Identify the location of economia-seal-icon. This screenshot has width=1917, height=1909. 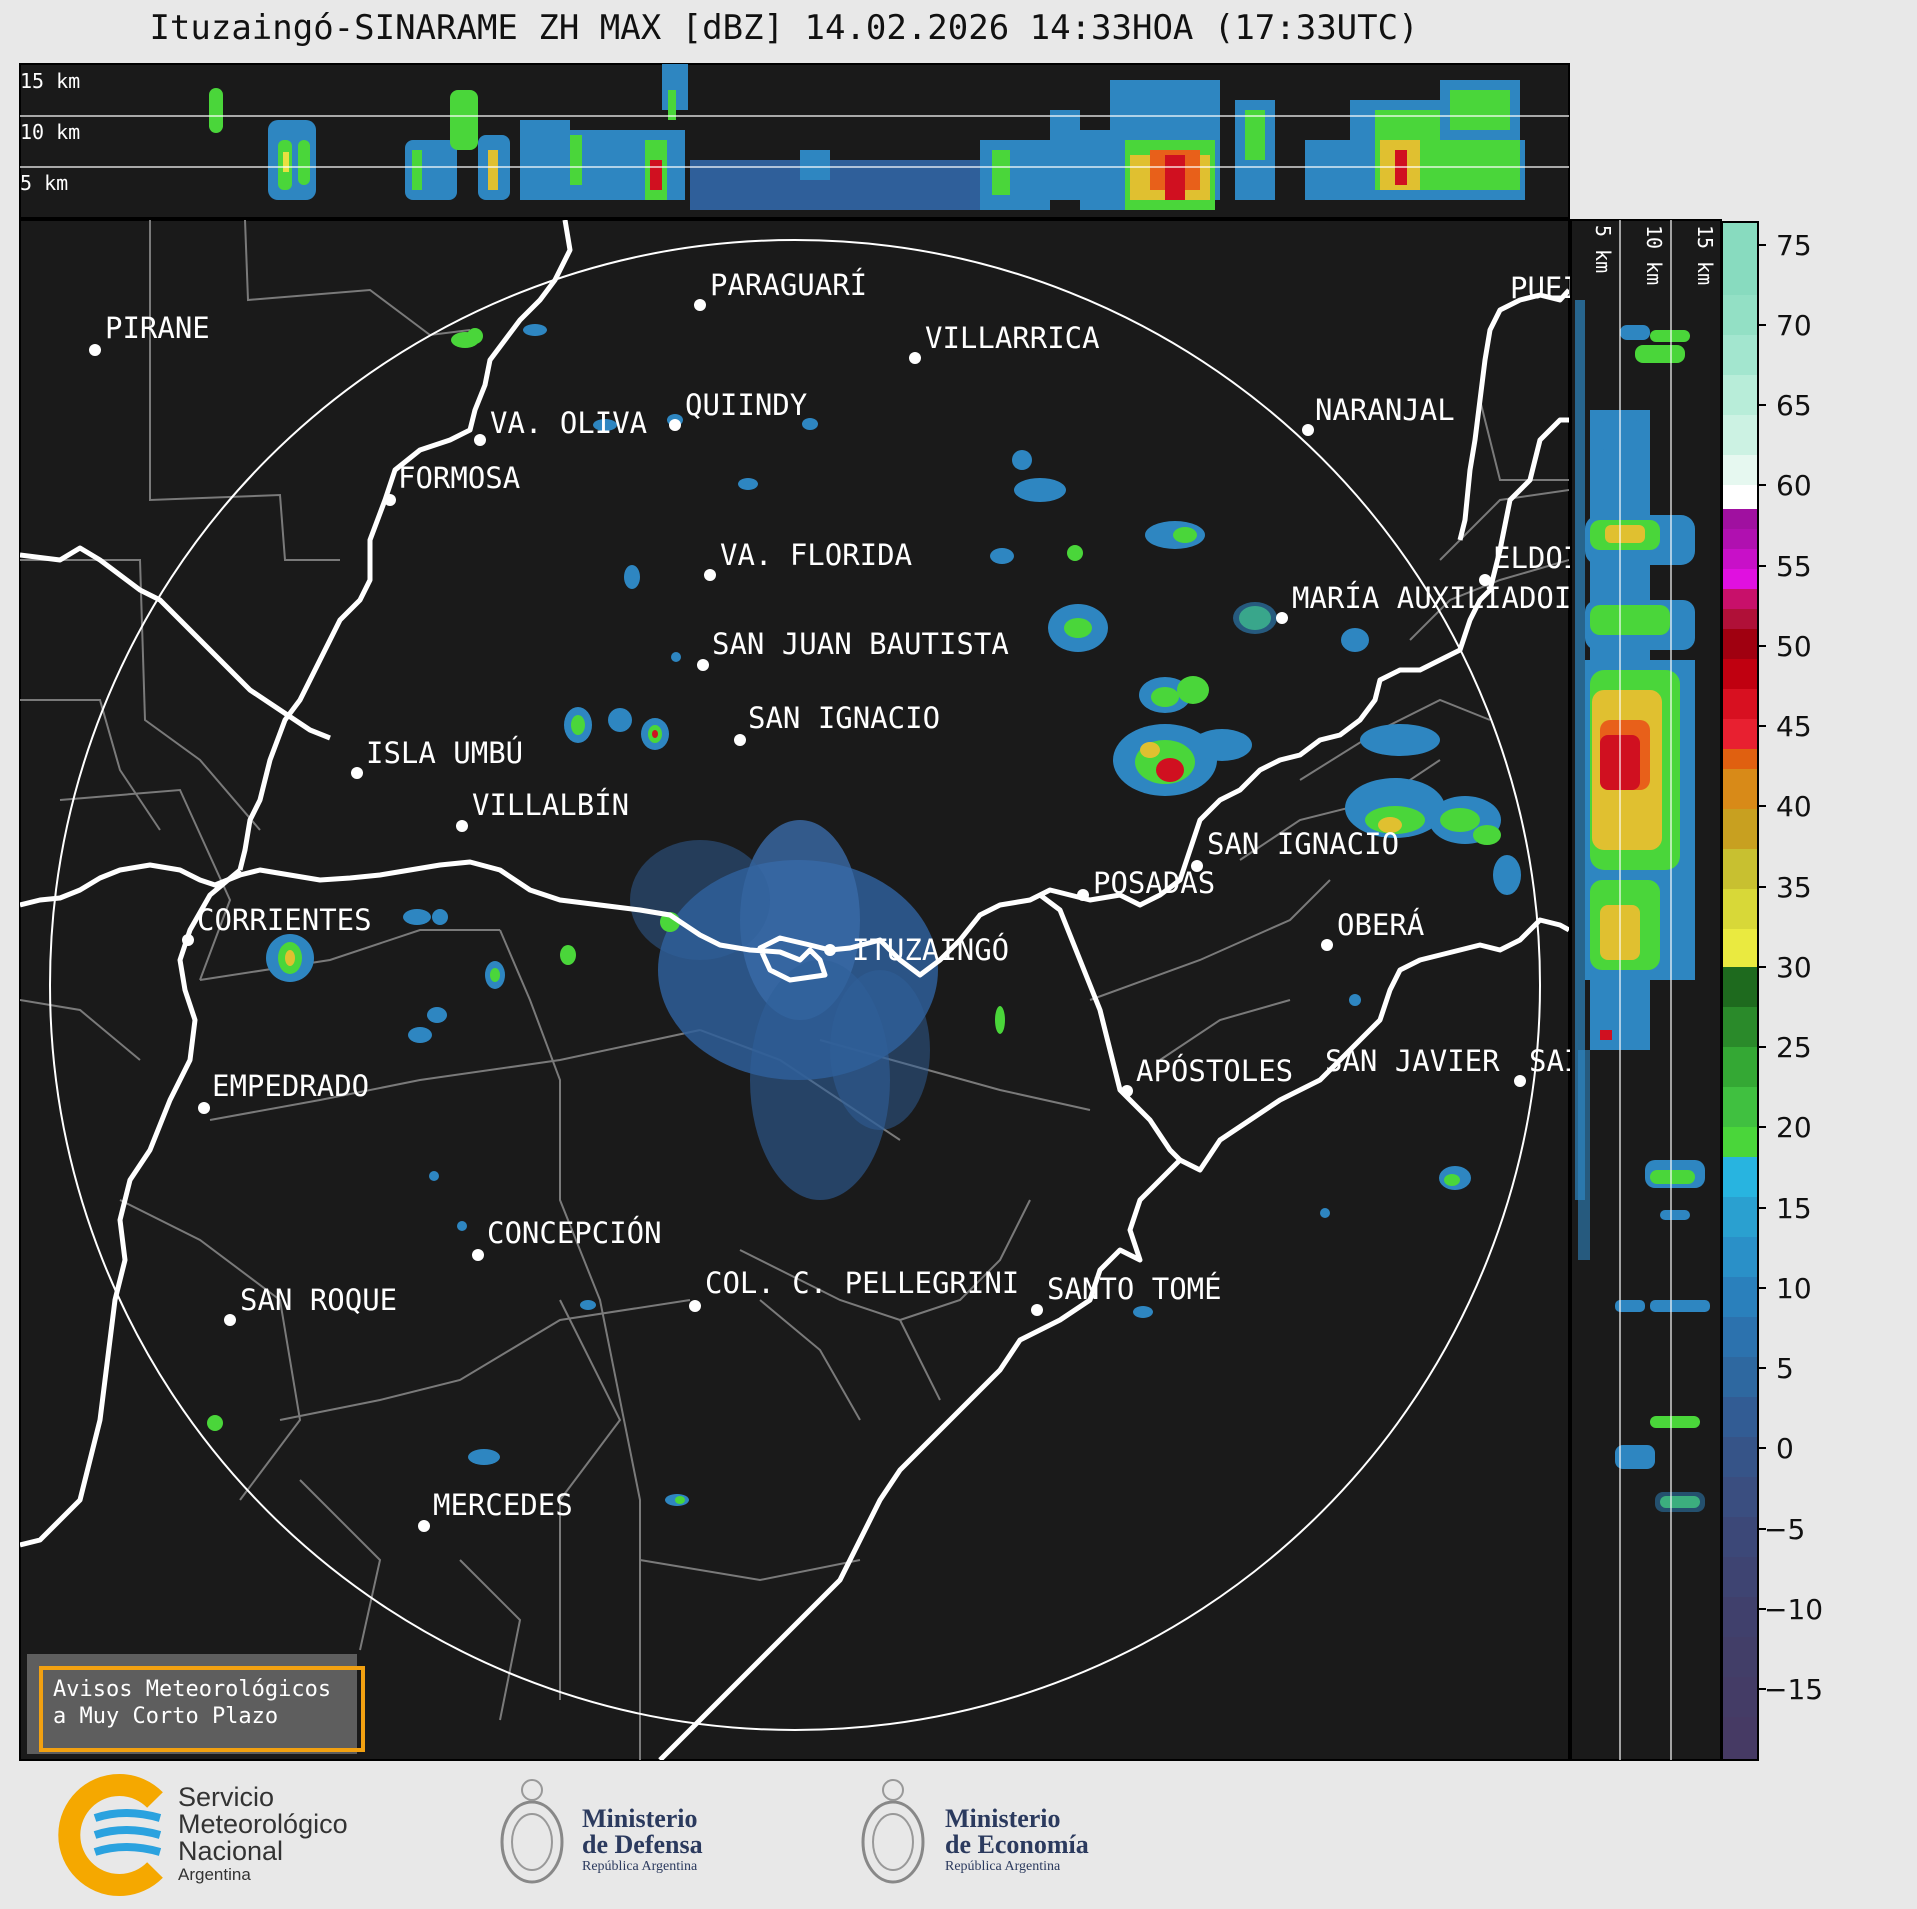
(893, 1831).